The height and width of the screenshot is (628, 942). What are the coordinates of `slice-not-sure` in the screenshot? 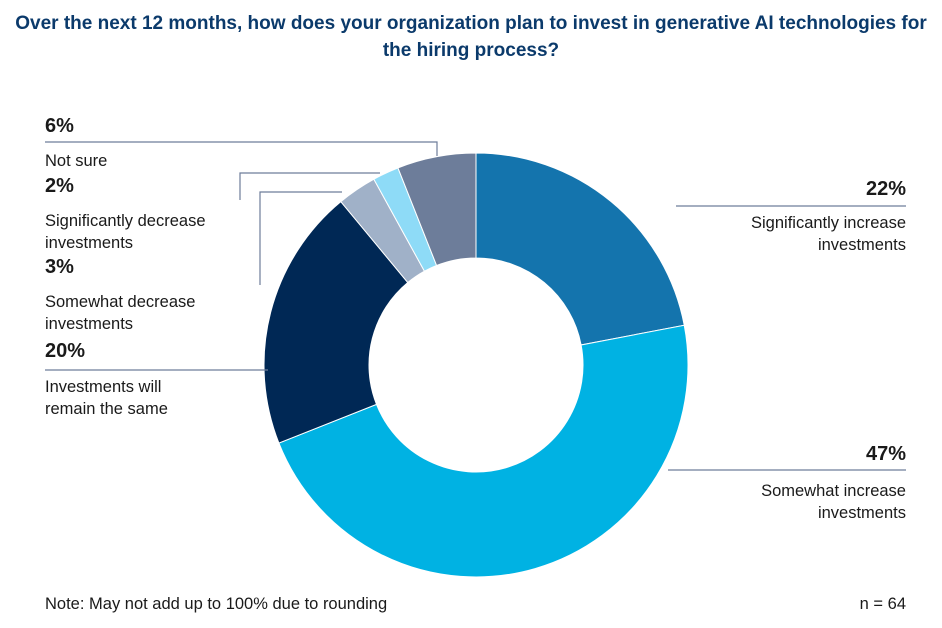 It's located at (437, 209).